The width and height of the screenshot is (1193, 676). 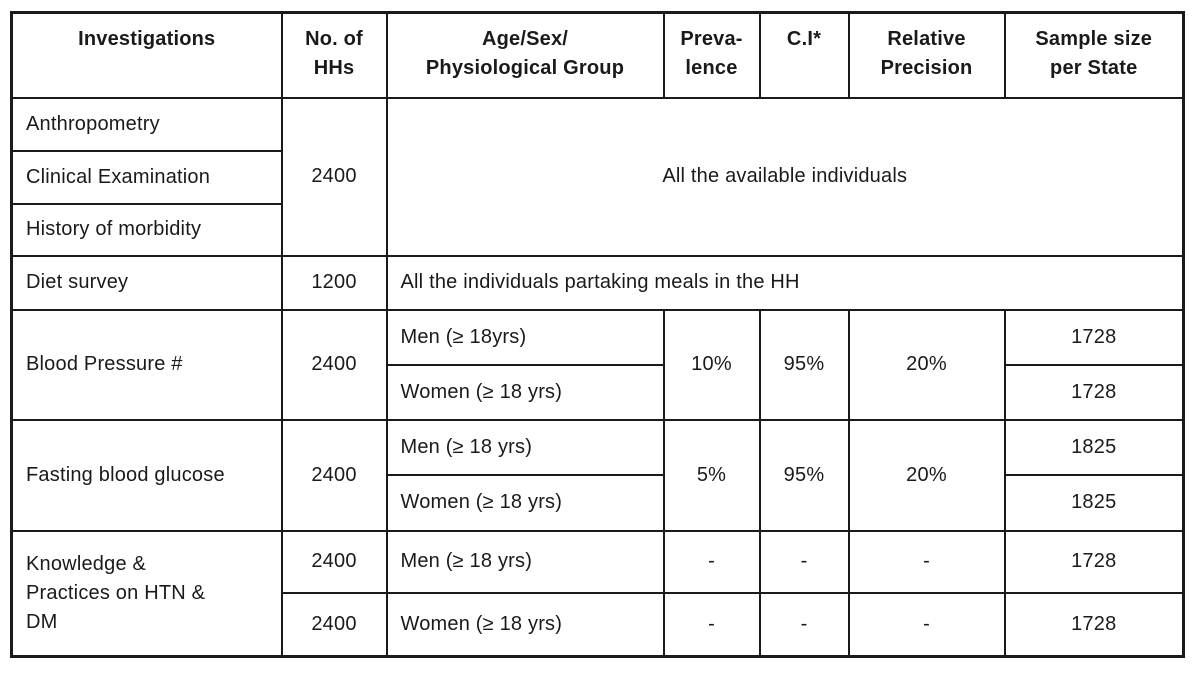 What do you see at coordinates (146, 55) in the screenshot?
I see `header-investigations: Investigations` at bounding box center [146, 55].